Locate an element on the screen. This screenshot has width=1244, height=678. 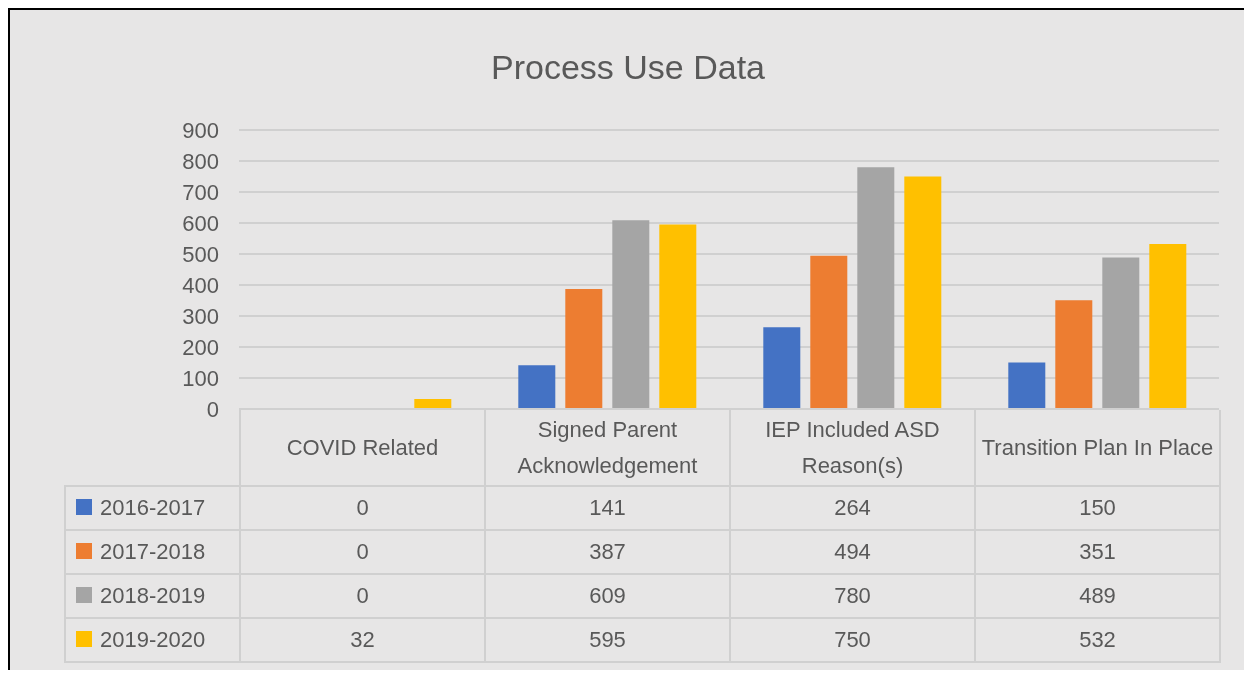
y-tick-label: 800 is located at coordinates (200, 161).